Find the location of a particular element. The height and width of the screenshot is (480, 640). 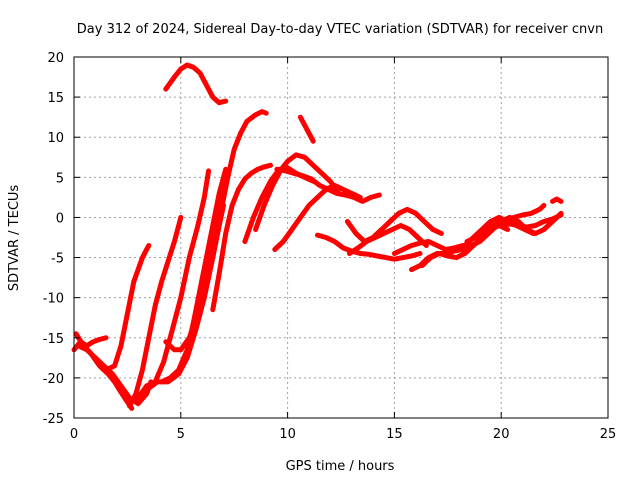

y-tick-label: -5 is located at coordinates (57, 259).